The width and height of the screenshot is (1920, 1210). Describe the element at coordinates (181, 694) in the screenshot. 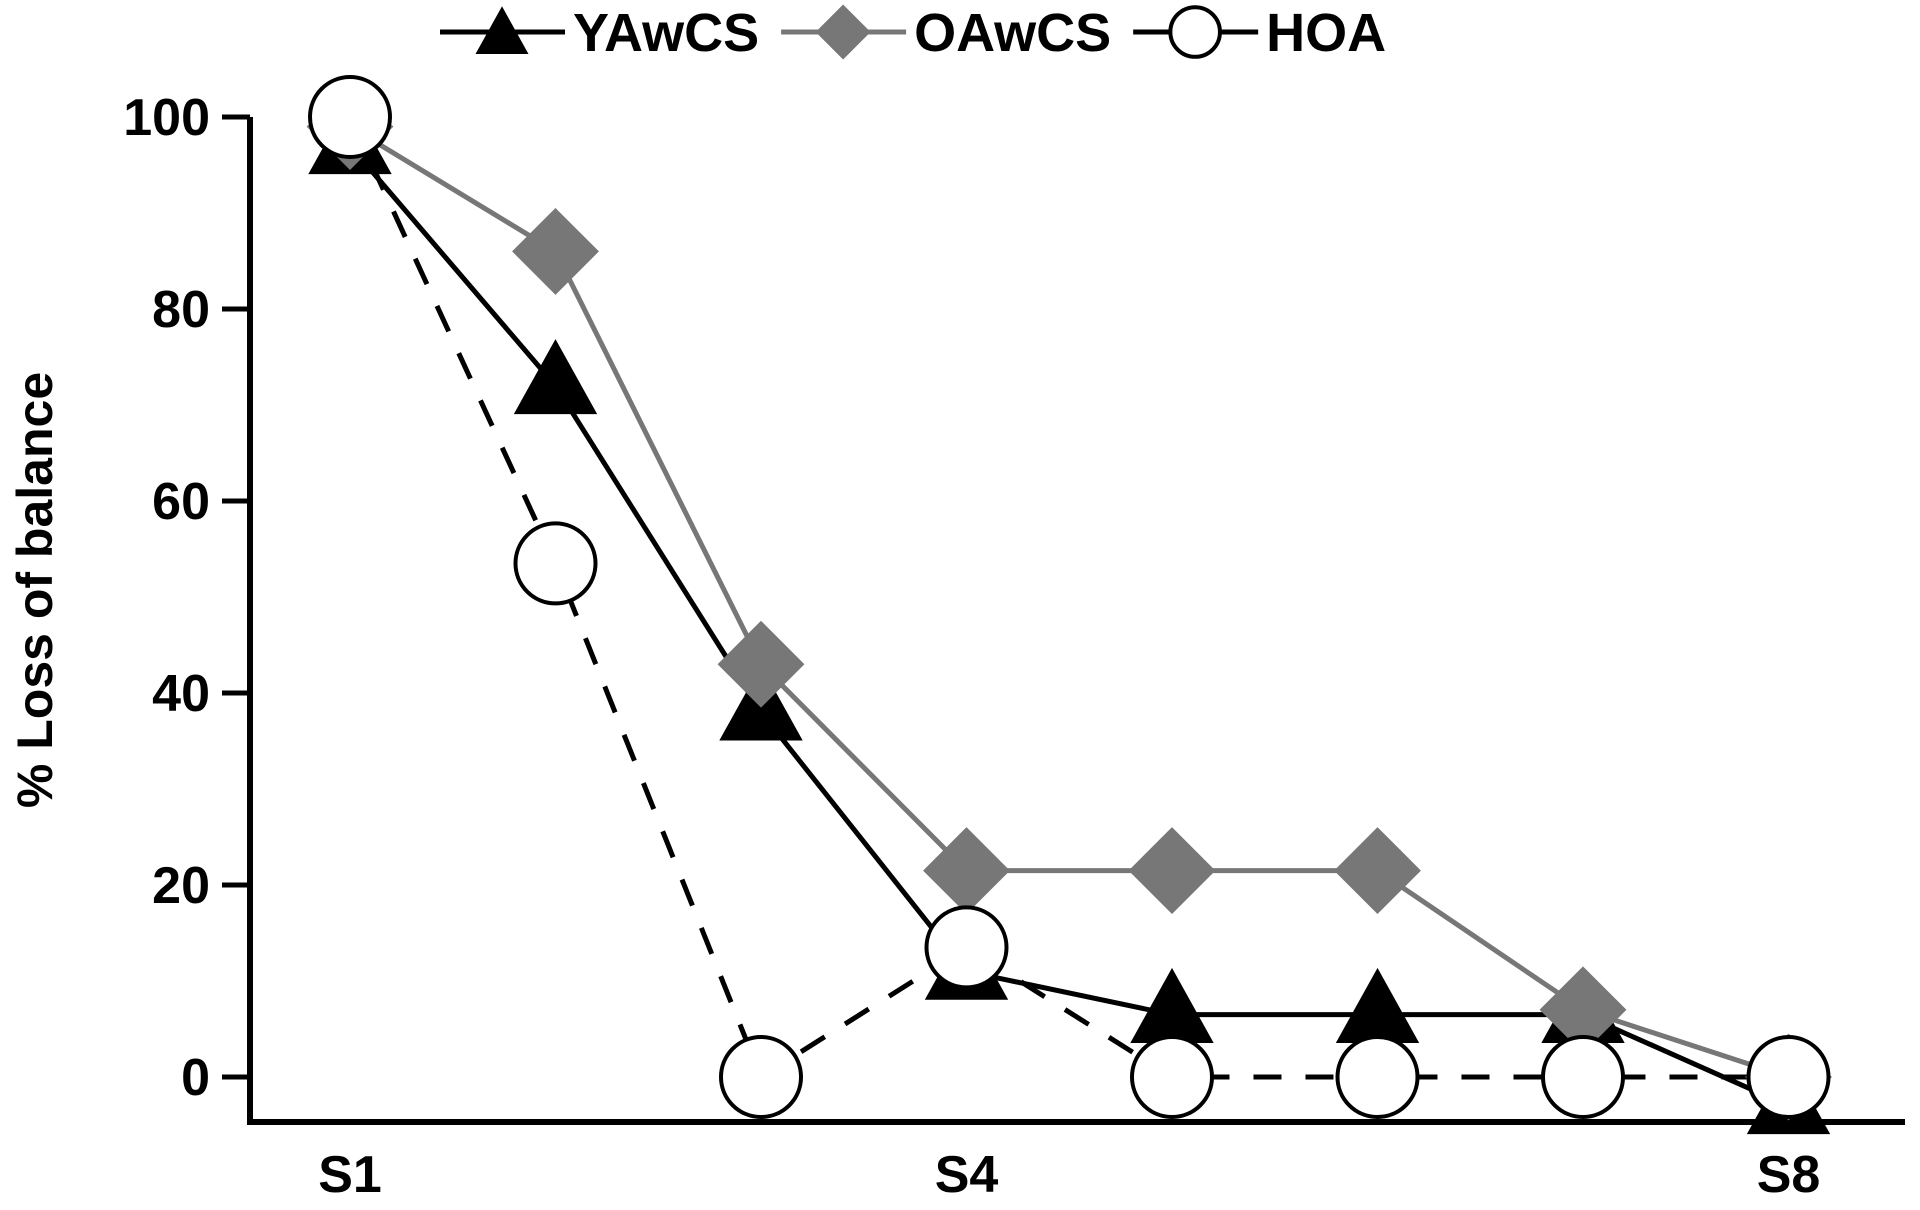

I see `y-tick-label: 40` at that location.